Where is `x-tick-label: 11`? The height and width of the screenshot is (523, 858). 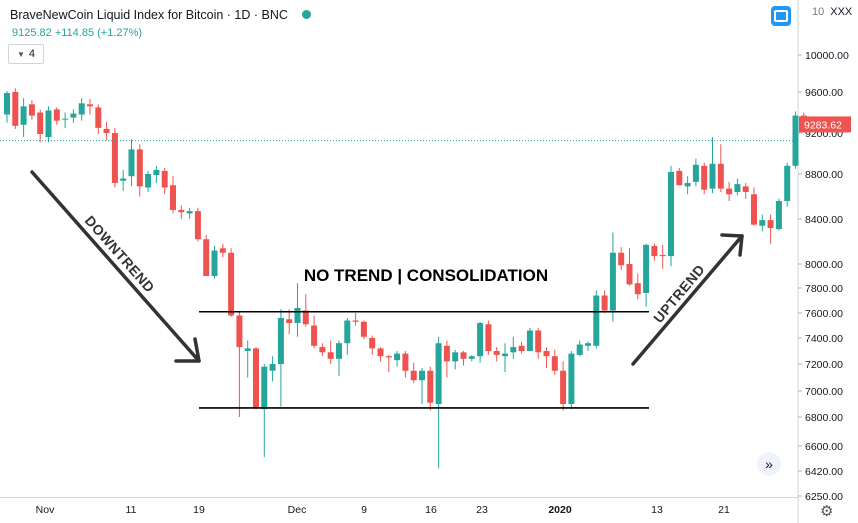 x-tick-label: 11 is located at coordinates (131, 510).